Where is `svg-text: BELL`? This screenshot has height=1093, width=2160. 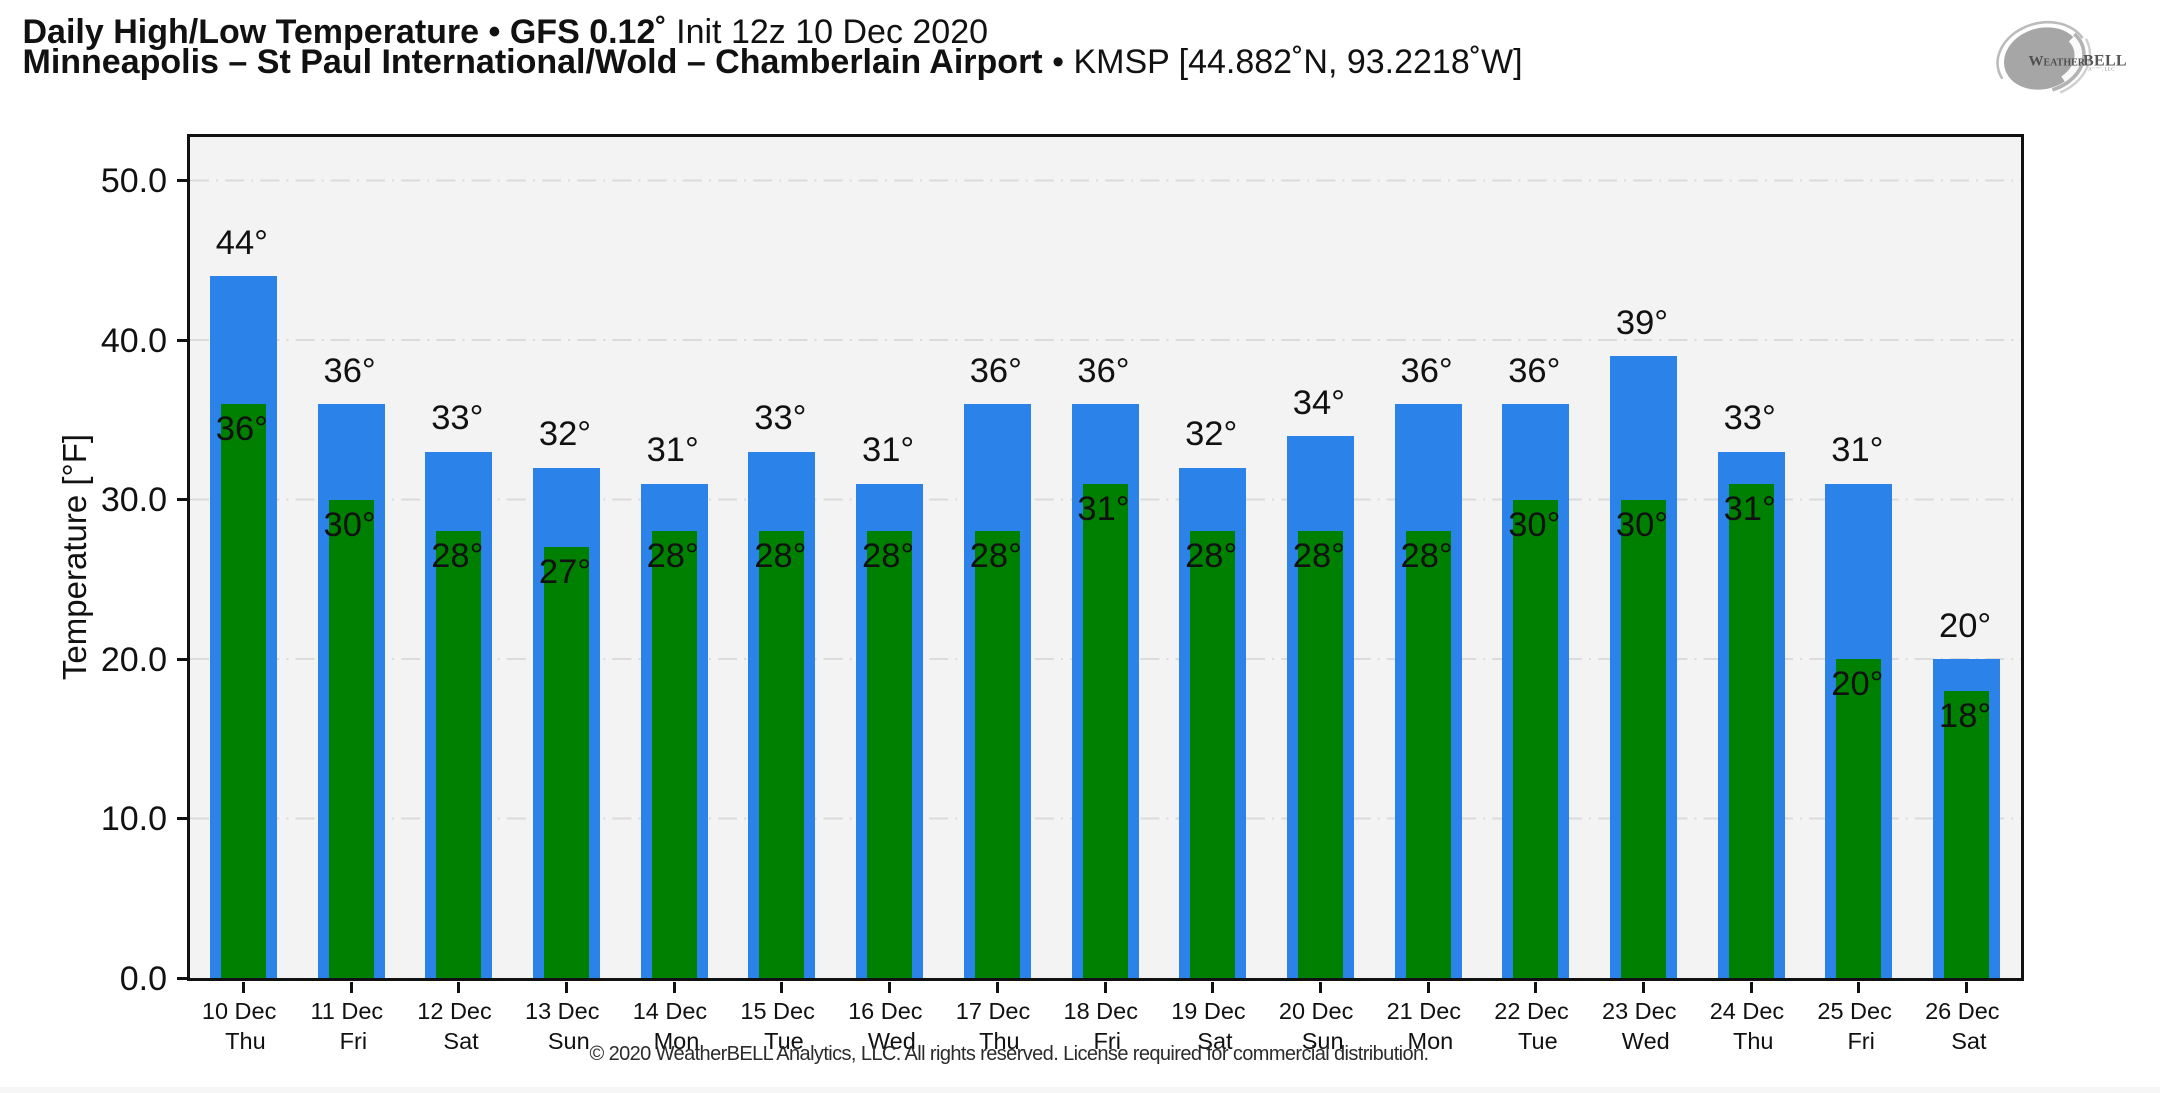
svg-text: BELL is located at coordinates (2105, 61).